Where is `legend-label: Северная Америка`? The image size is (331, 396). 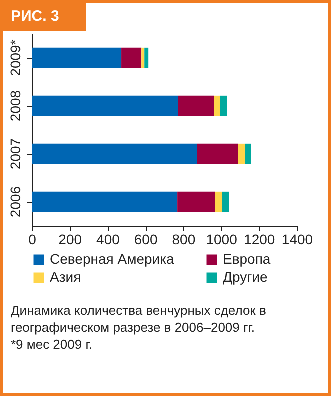
legend-label: Северная Америка is located at coordinates (112, 259).